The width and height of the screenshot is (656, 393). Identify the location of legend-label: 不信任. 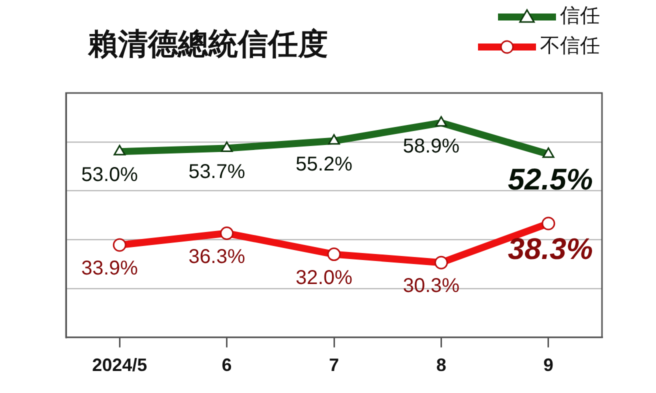
(570, 45).